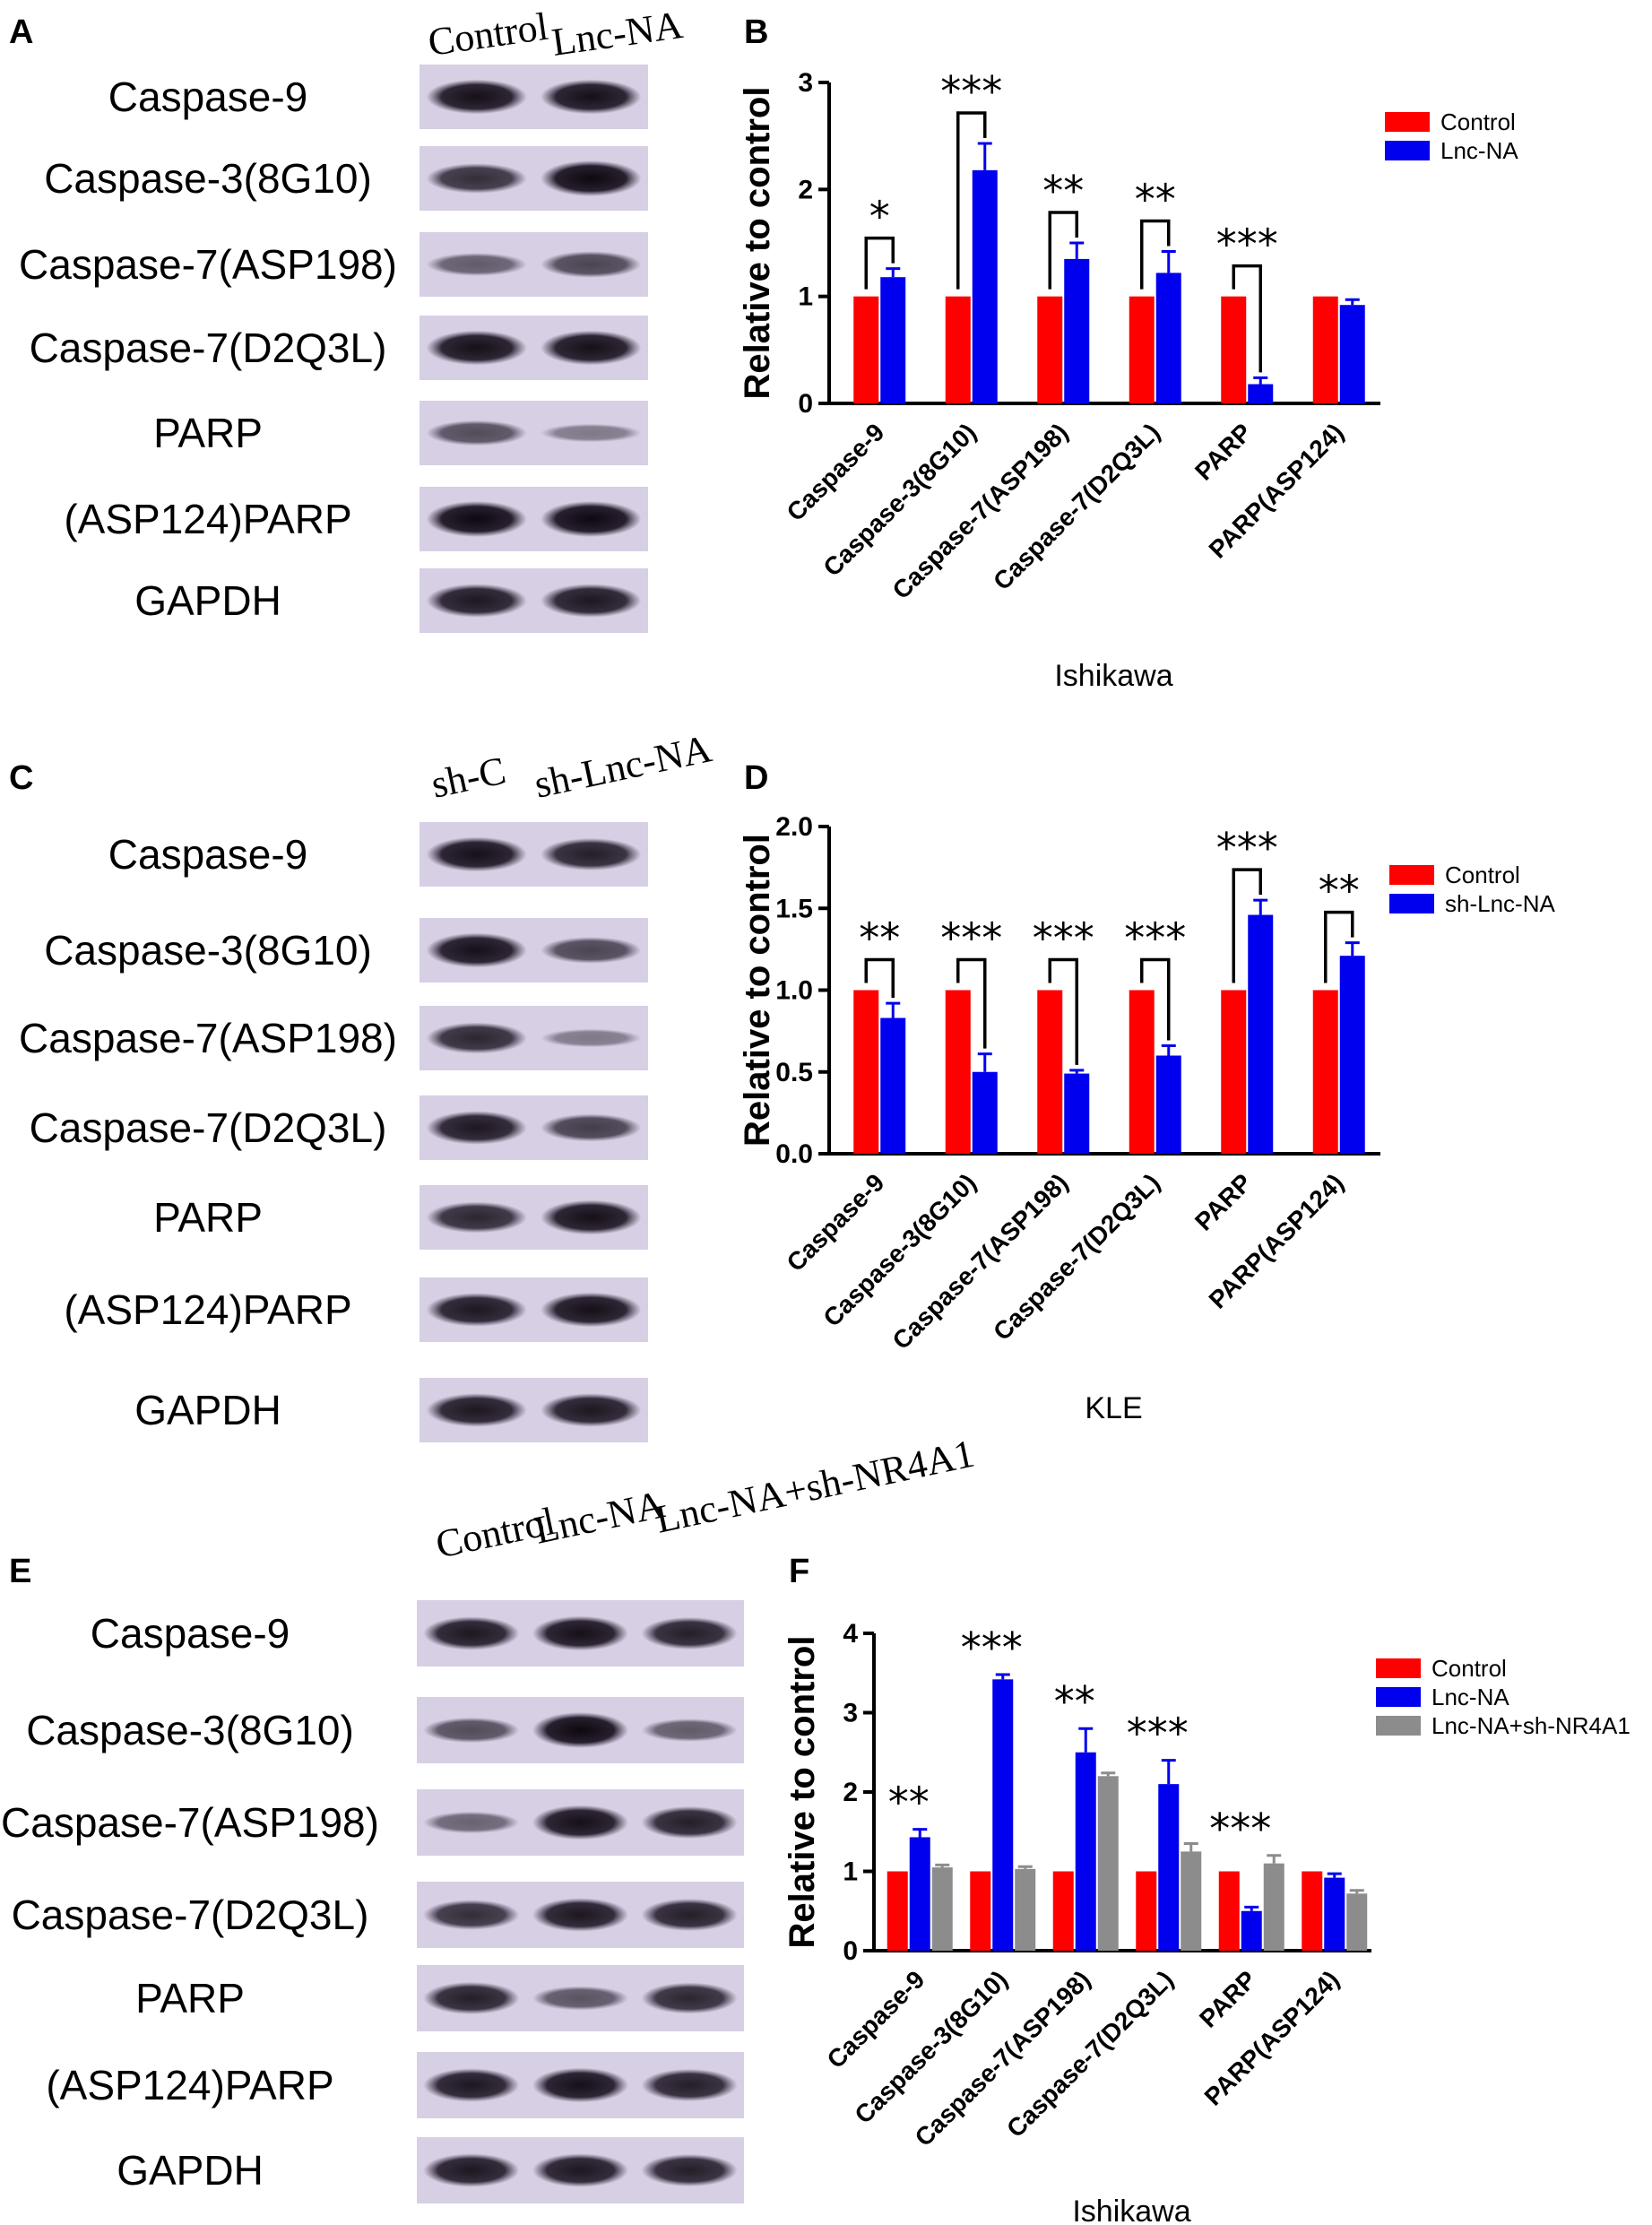 This screenshot has width=1652, height=2225. Describe the element at coordinates (805, 83) in the screenshot. I see `y-tick-label: 3` at that location.